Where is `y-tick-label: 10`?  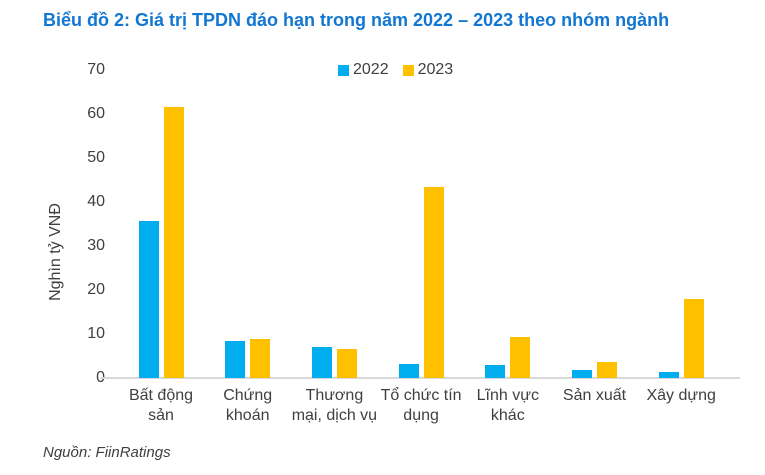
y-tick-label: 10 is located at coordinates (96, 333).